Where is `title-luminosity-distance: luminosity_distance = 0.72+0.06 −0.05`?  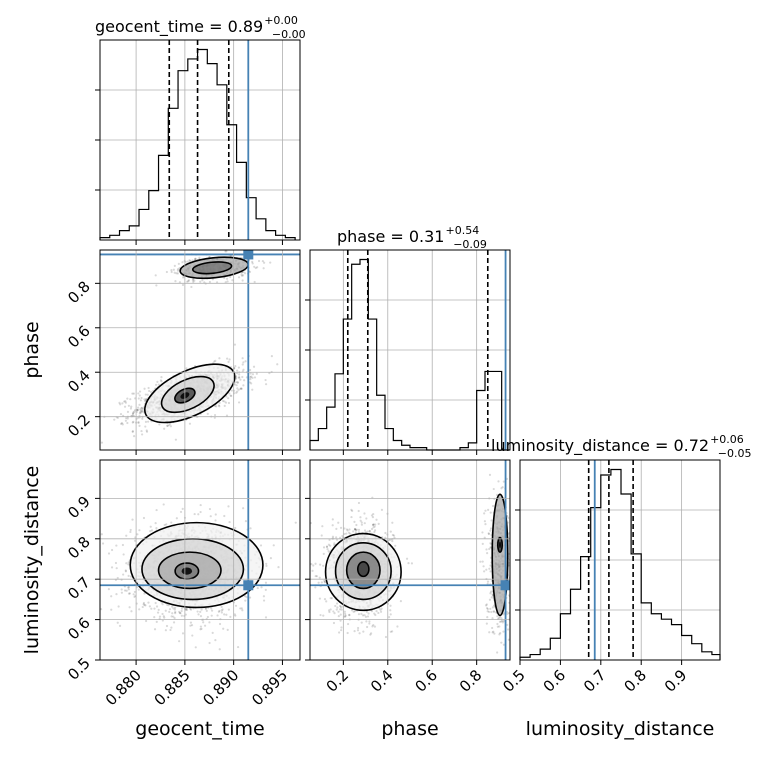 title-luminosity-distance: luminosity_distance = 0.72+0.06 −0.05 is located at coordinates (621, 446).